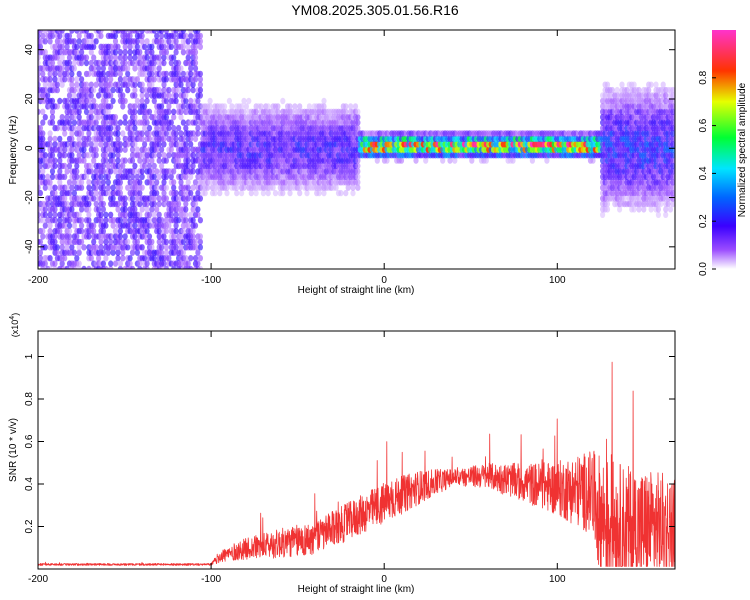 Image resolution: width=750 pixels, height=600 pixels. Describe the element at coordinates (38, 280) in the screenshot. I see `x-tick-label: -200` at that location.